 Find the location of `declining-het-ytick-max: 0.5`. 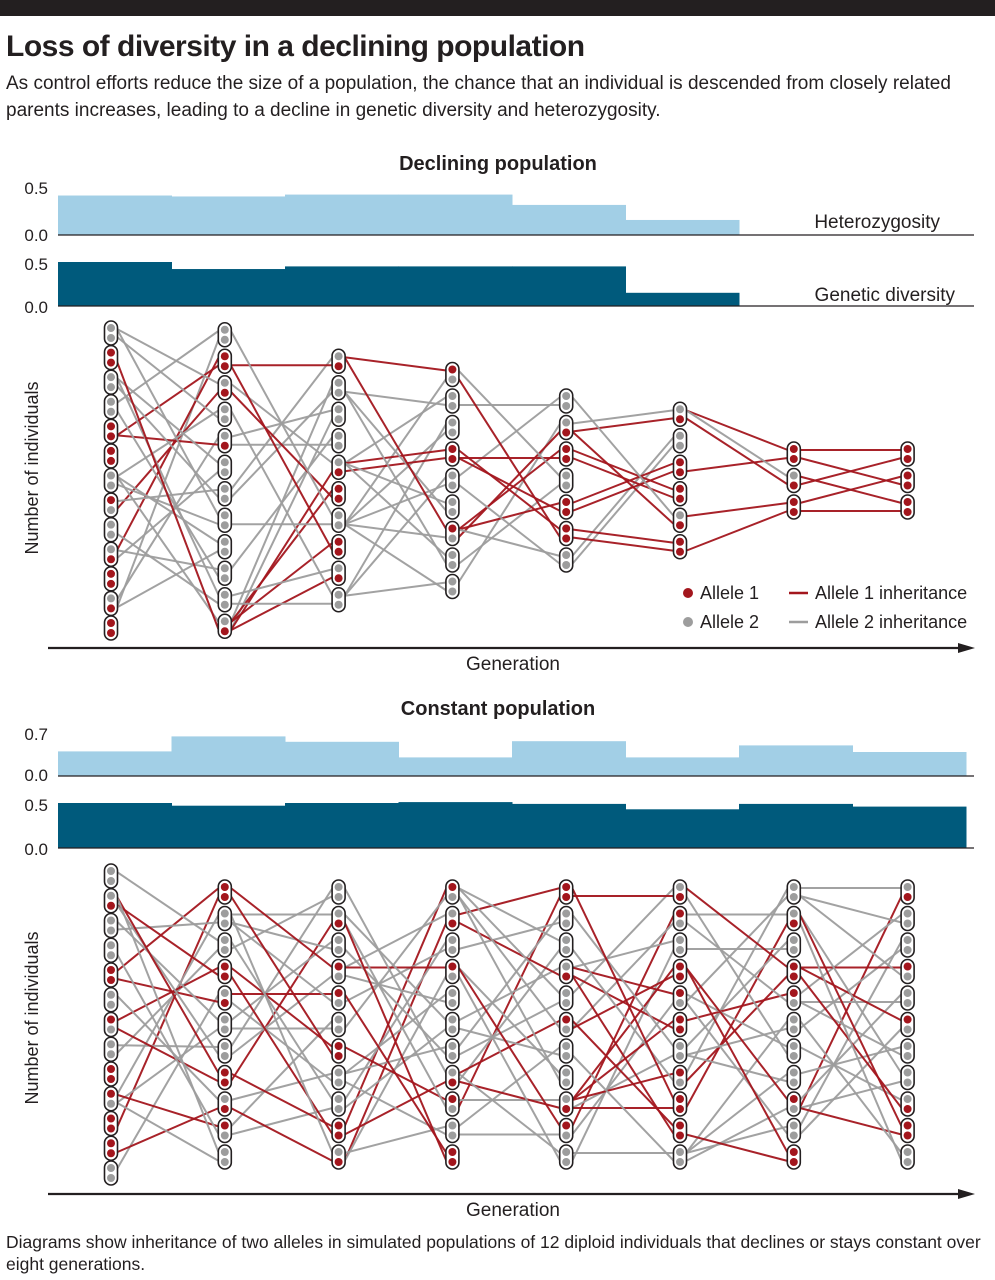

declining-het-ytick-max: 0.5 is located at coordinates (36, 188).